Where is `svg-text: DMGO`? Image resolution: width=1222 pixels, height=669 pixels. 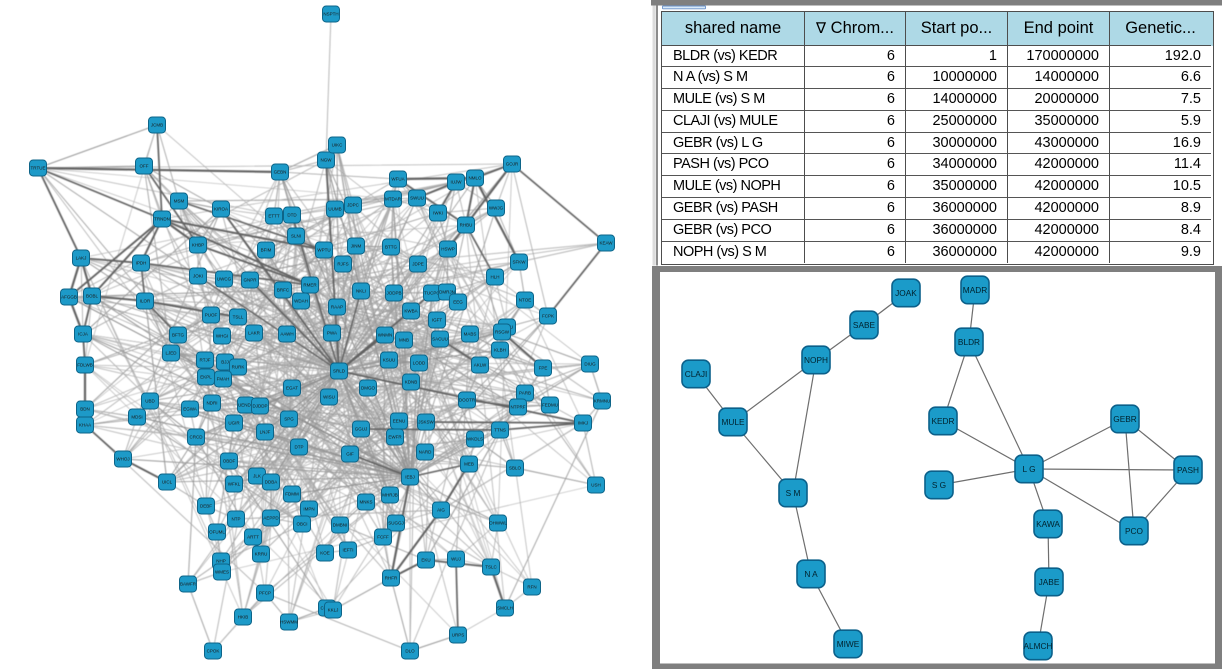
svg-text: DMGO is located at coordinates (368, 388).